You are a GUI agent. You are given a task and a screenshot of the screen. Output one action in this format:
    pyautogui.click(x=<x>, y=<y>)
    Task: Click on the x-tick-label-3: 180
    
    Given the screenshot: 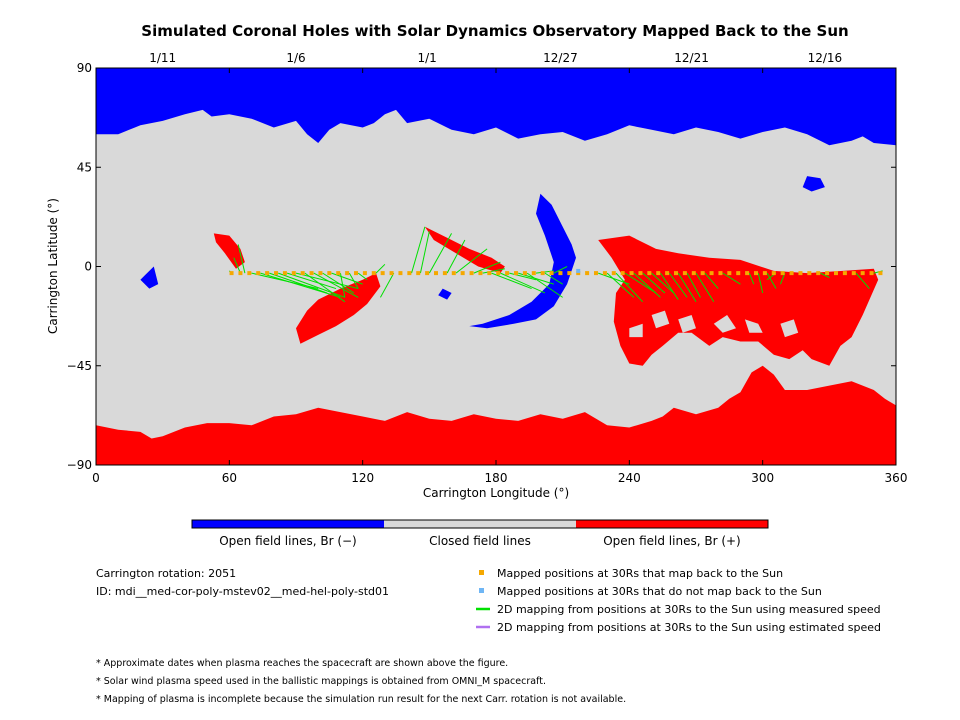 What is the action you would take?
    pyautogui.click(x=496, y=478)
    